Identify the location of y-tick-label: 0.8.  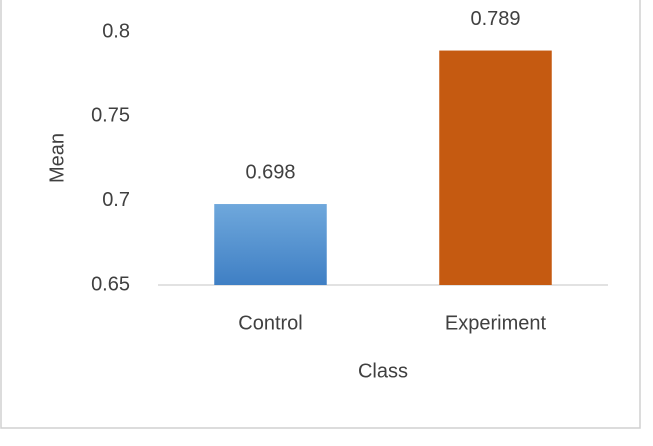
(116, 31).